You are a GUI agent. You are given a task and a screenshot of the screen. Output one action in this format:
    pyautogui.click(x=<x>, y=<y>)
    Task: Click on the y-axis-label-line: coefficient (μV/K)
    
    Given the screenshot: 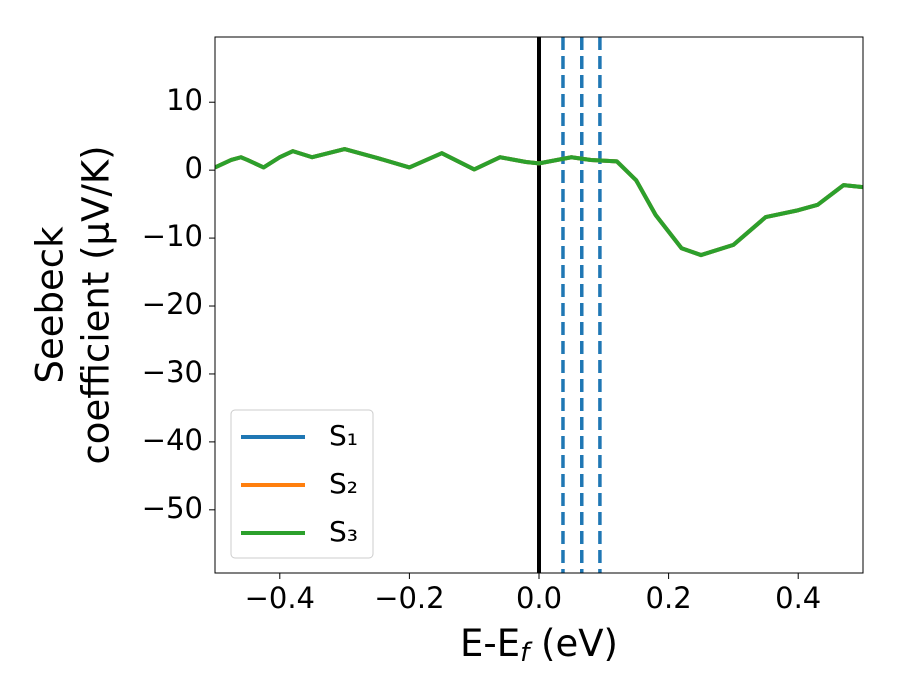 What is the action you would take?
    pyautogui.click(x=96, y=304)
    